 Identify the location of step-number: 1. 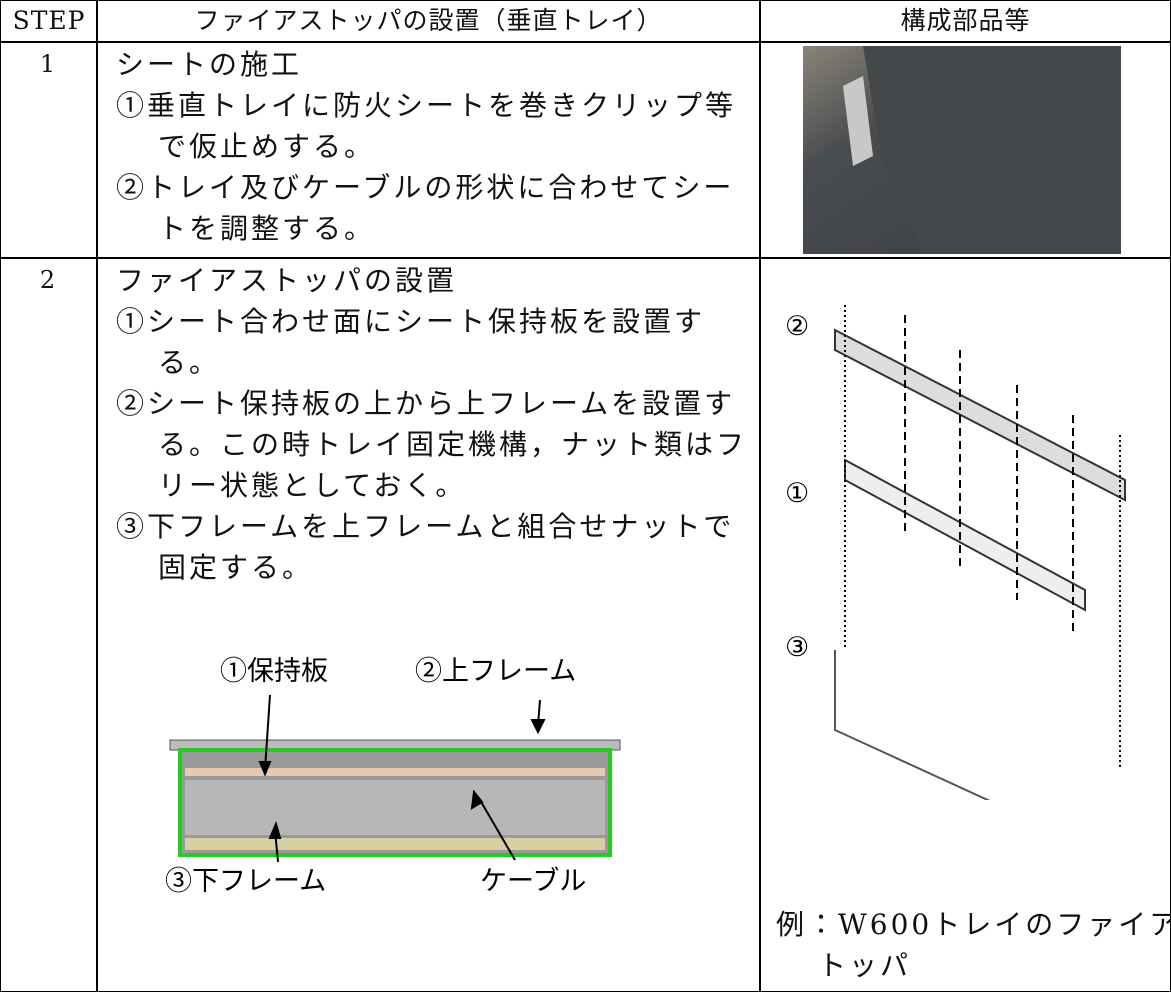
(49, 64).